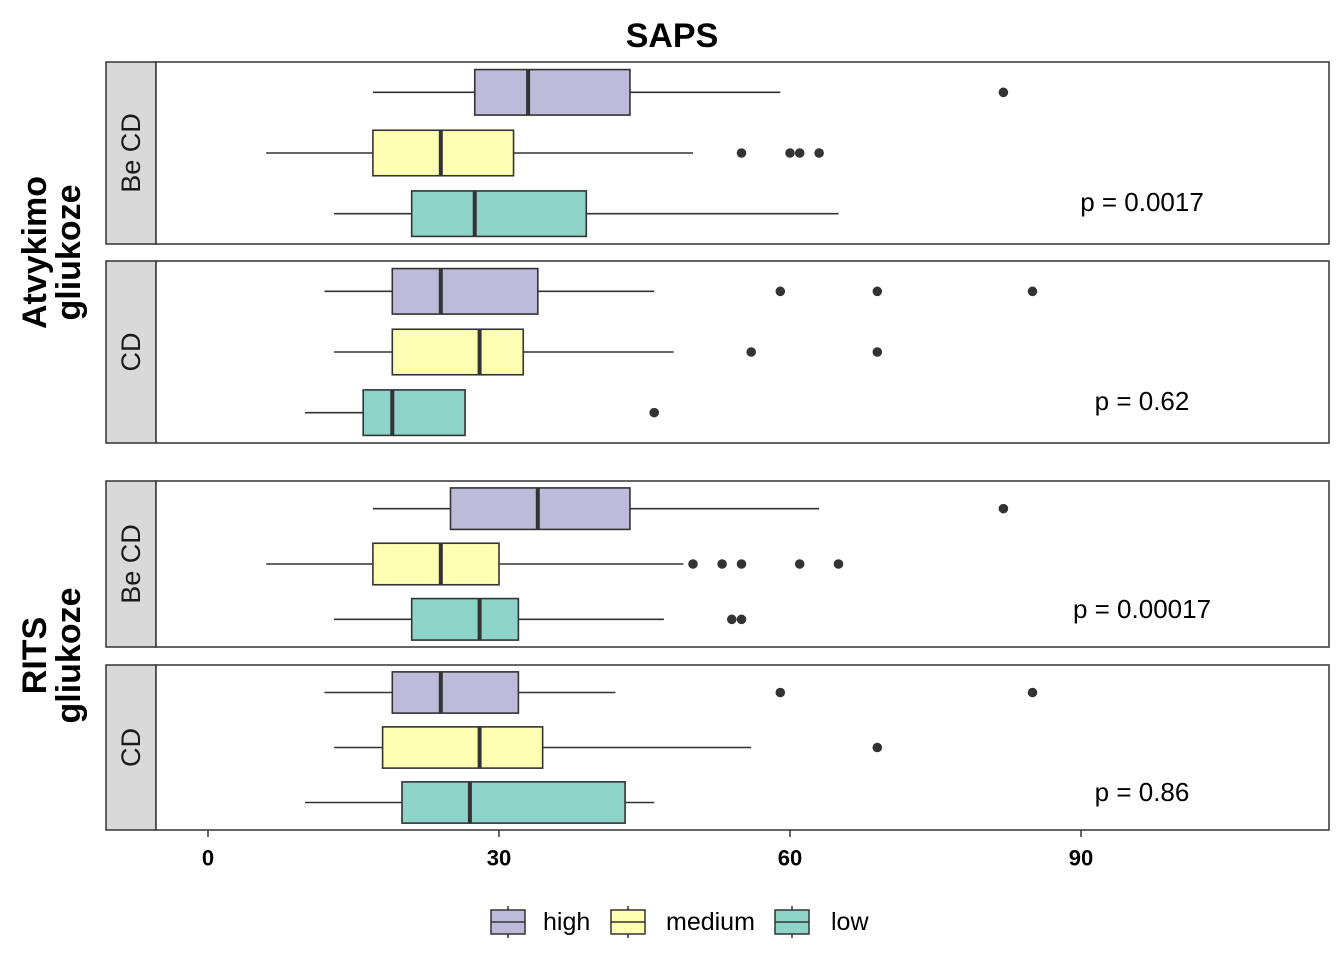  I want to click on group-label-line: RITS, so click(35, 655).